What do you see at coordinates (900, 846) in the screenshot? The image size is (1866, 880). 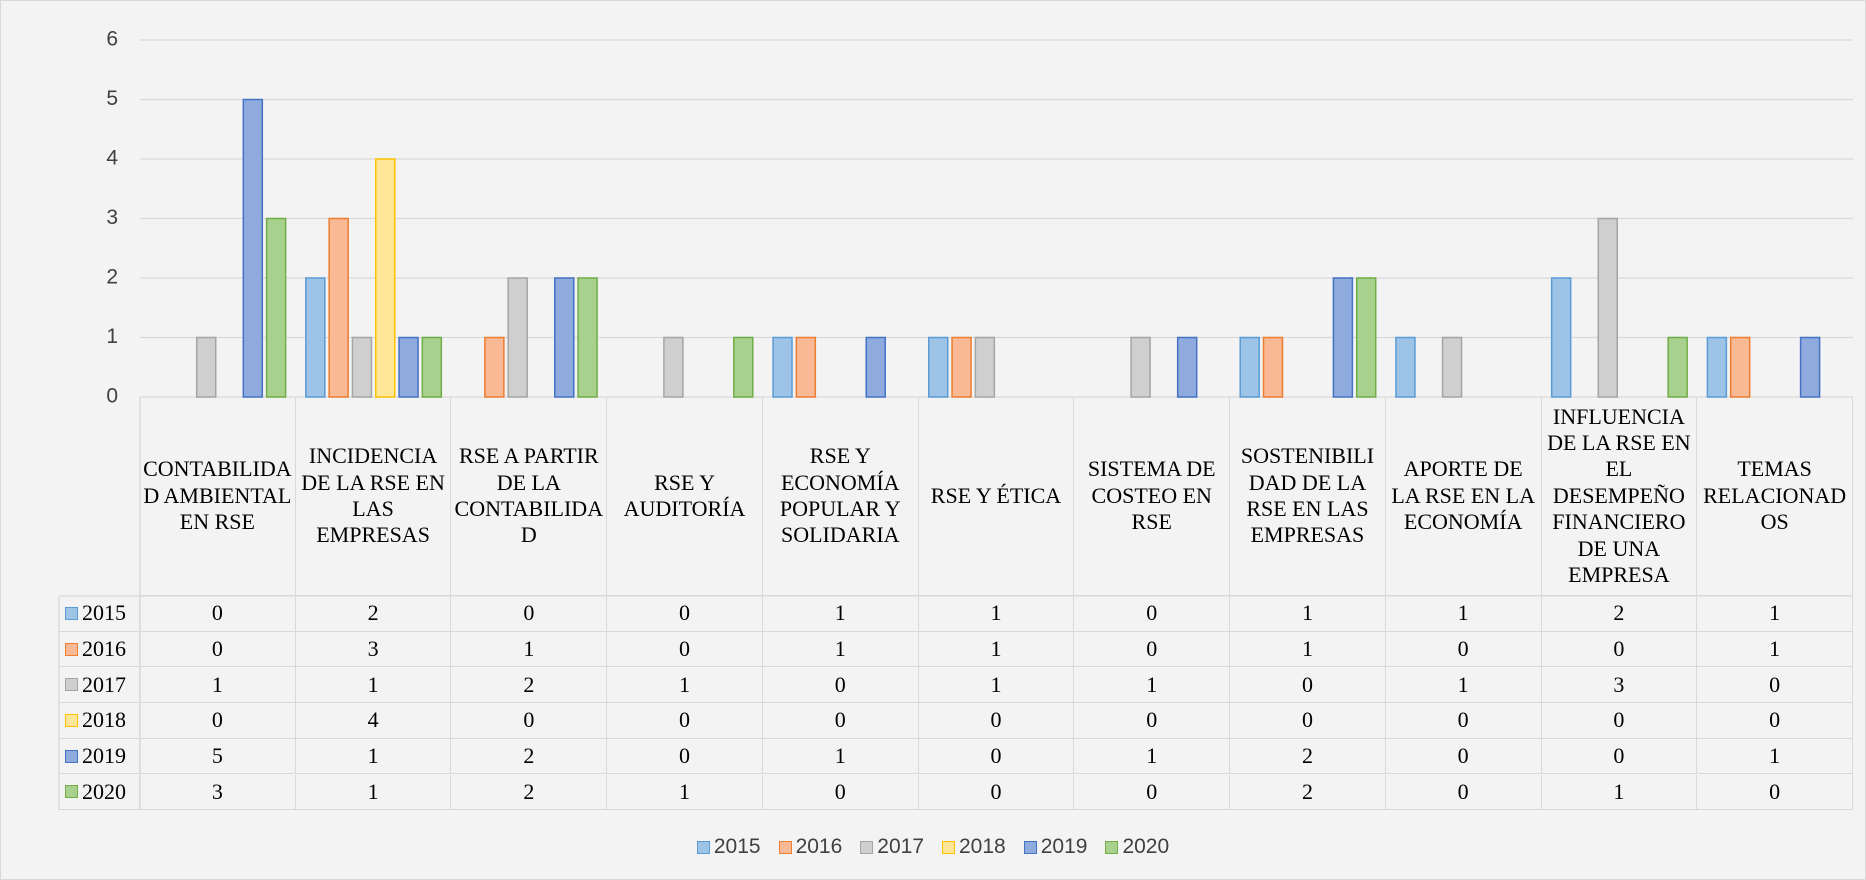 I see `legend-label: 2017` at bounding box center [900, 846].